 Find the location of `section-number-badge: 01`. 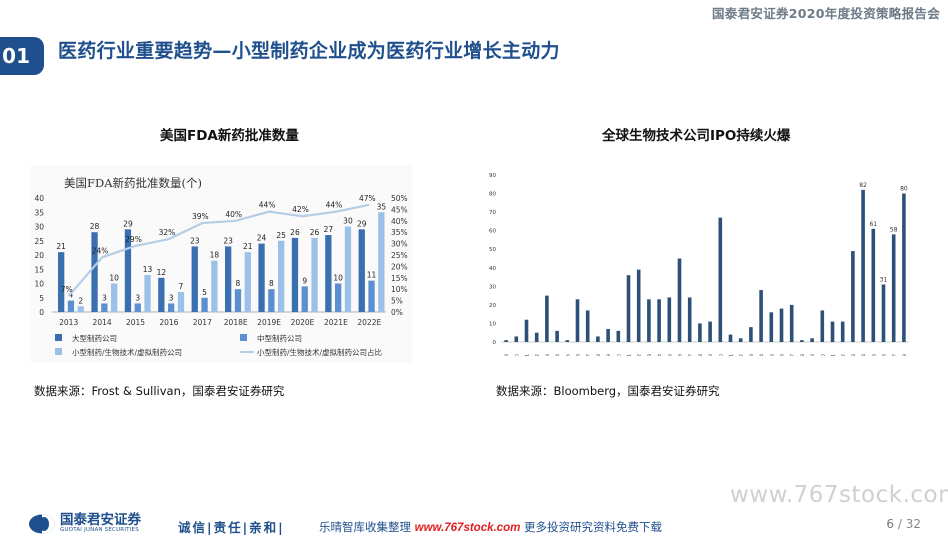

section-number-badge: 01 is located at coordinates (22, 56).